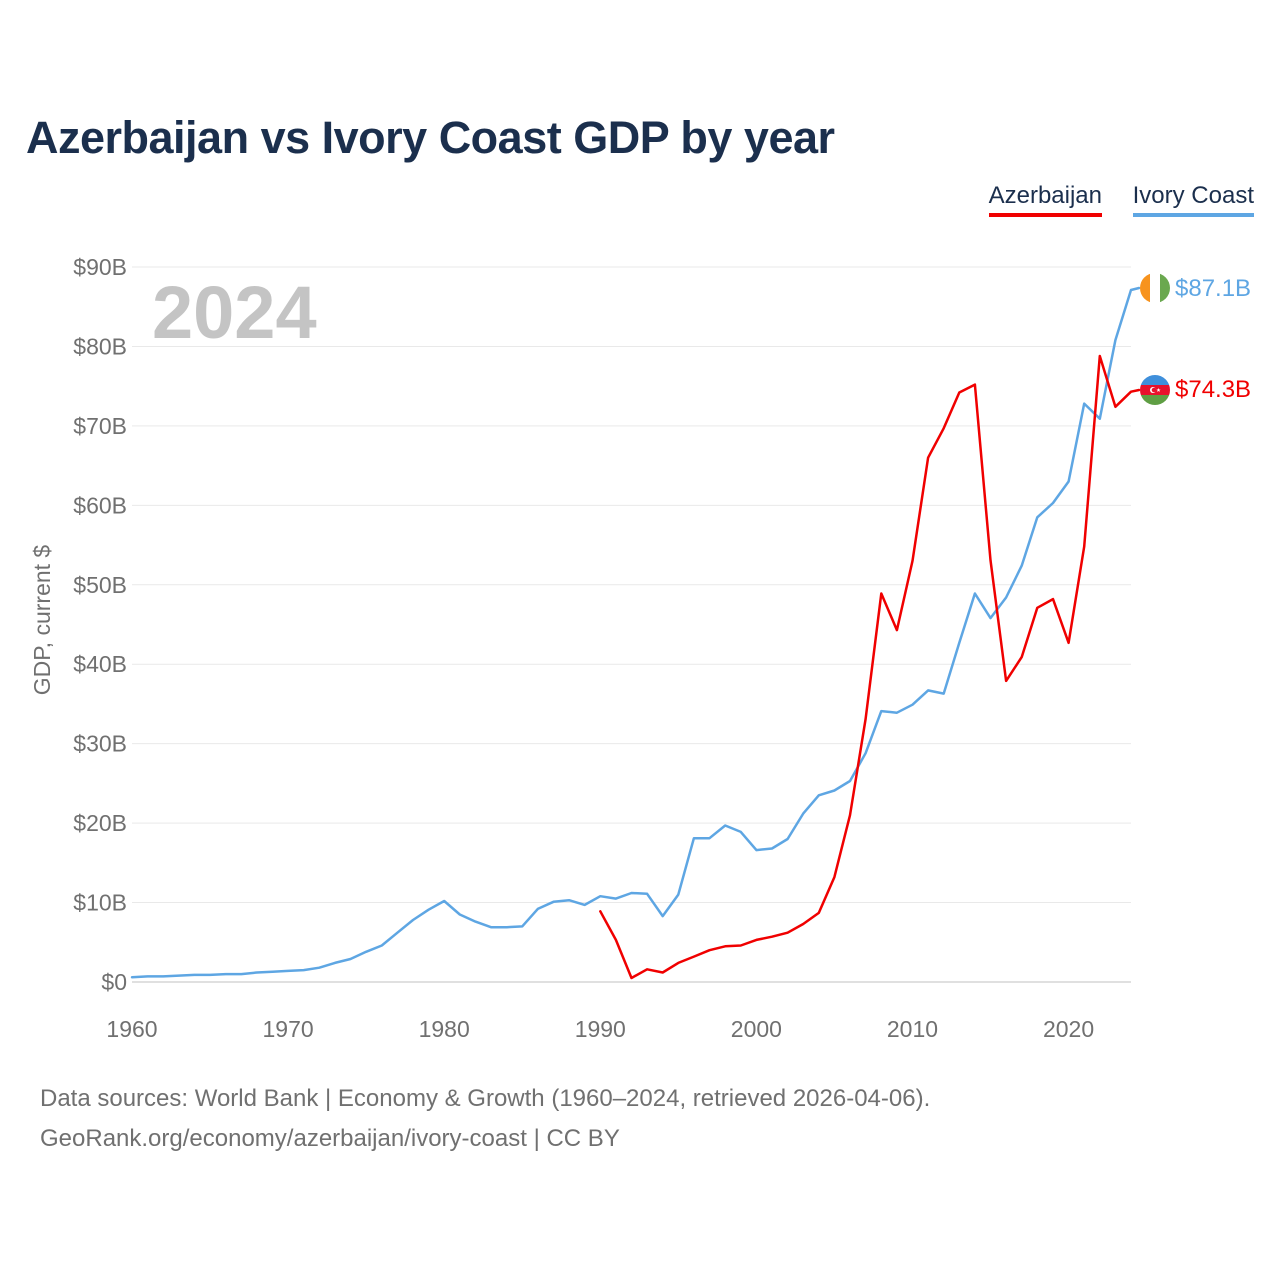 This screenshot has width=1280, height=1280. I want to click on x-tick-label: 1990, so click(600, 1029).